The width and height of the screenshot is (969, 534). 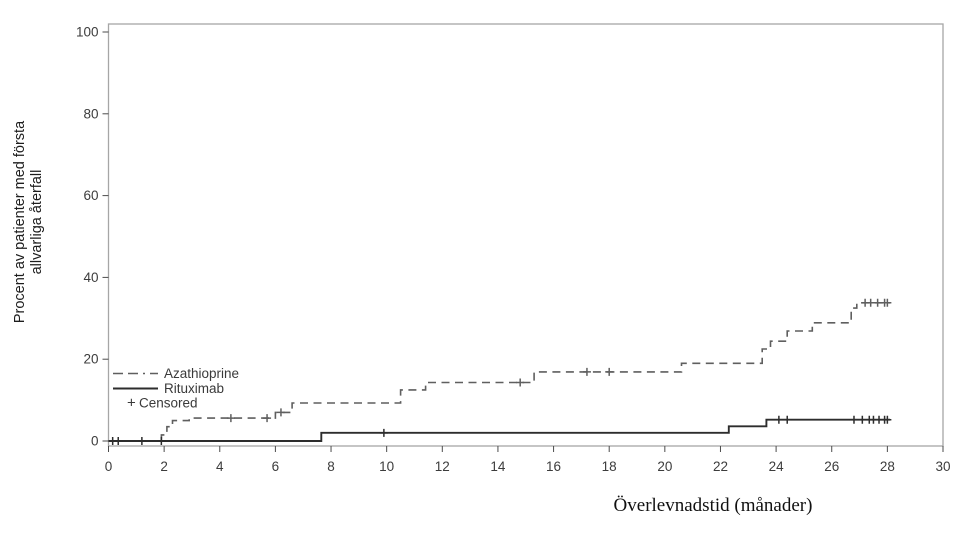 What do you see at coordinates (37, 222) in the screenshot?
I see `y-axis-title-line2: allvarliga återfall` at bounding box center [37, 222].